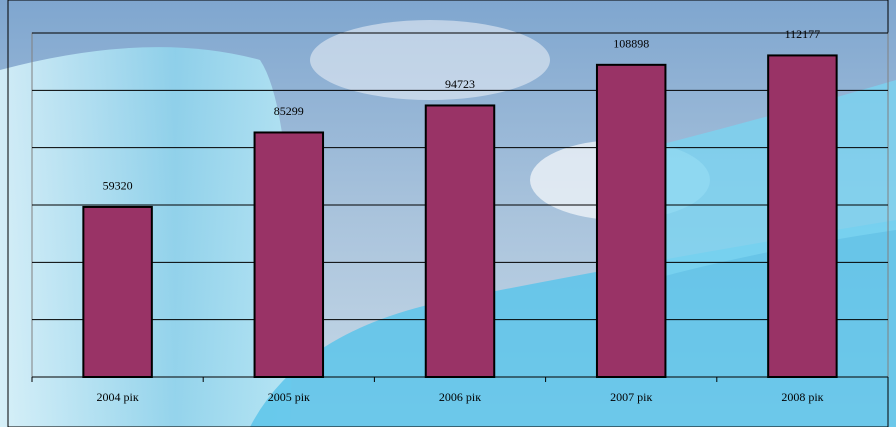 This screenshot has height=427, width=896. What do you see at coordinates (289, 111) in the screenshot?
I see `value-label: 85299` at bounding box center [289, 111].